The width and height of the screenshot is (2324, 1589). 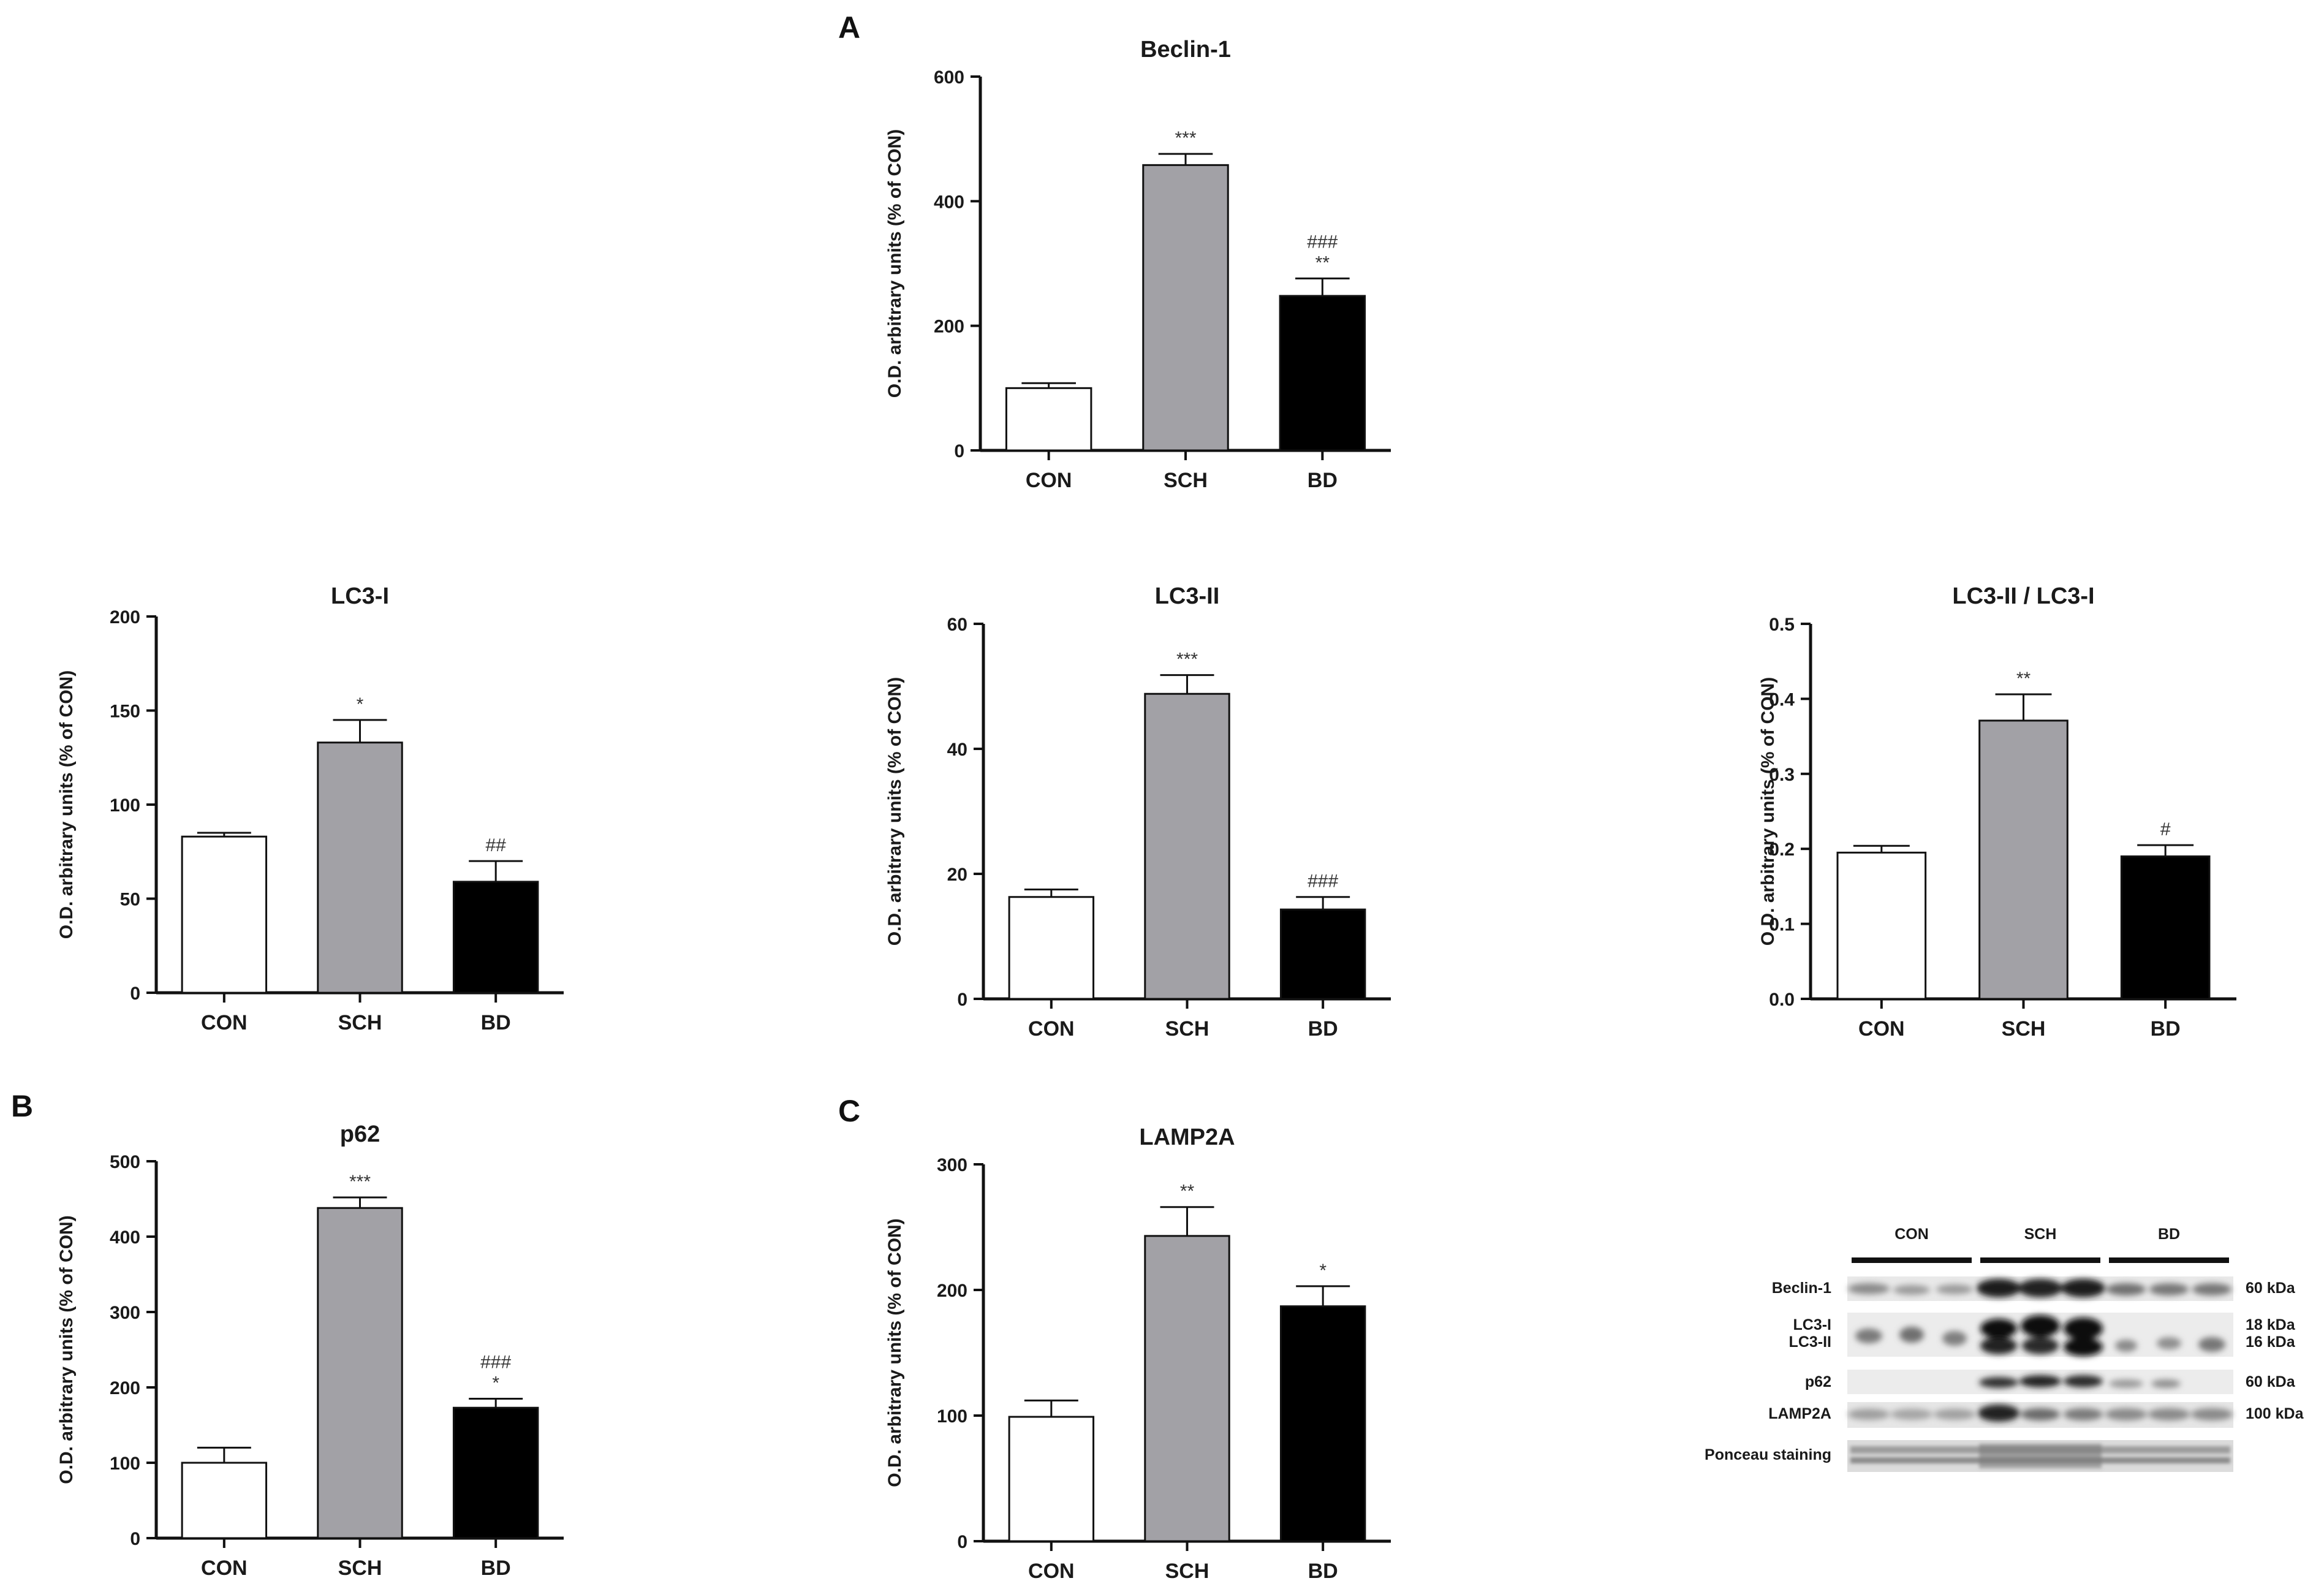 I want to click on chart-title: LC3-II / LC3-I, so click(x=2023, y=596).